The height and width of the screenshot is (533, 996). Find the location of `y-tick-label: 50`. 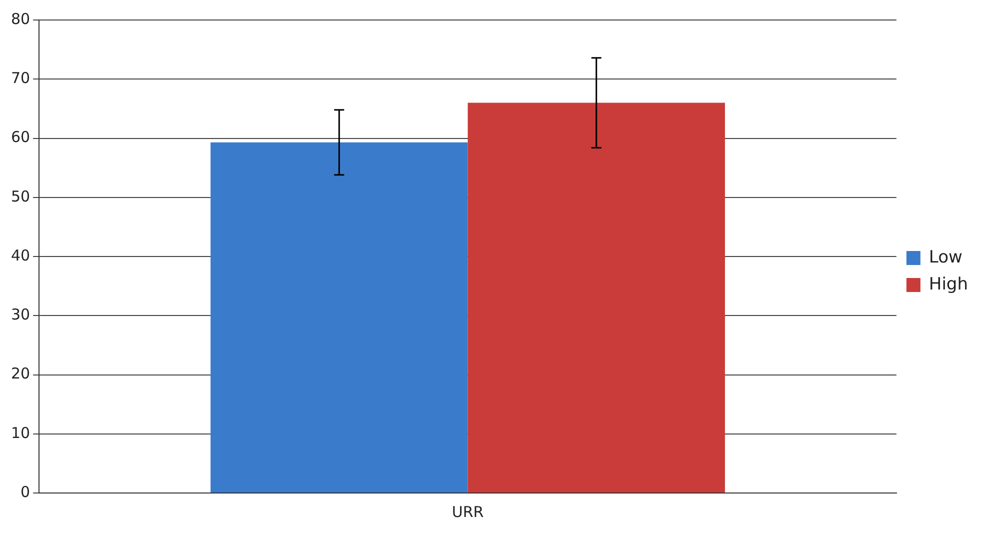

y-tick-label: 50 is located at coordinates (20, 196).